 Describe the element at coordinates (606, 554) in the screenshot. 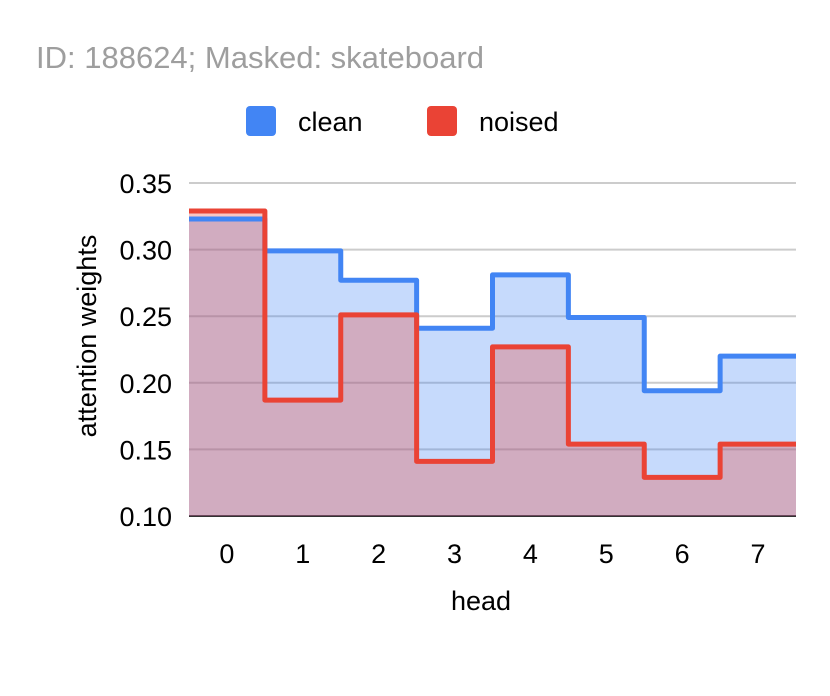

I see `x-tick-label-5: 5` at that location.